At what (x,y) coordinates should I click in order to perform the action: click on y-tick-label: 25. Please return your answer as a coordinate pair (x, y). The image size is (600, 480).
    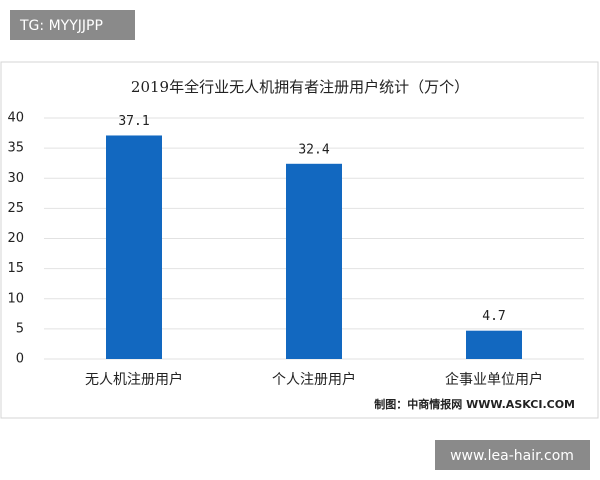
    Looking at the image, I should click on (15, 208).